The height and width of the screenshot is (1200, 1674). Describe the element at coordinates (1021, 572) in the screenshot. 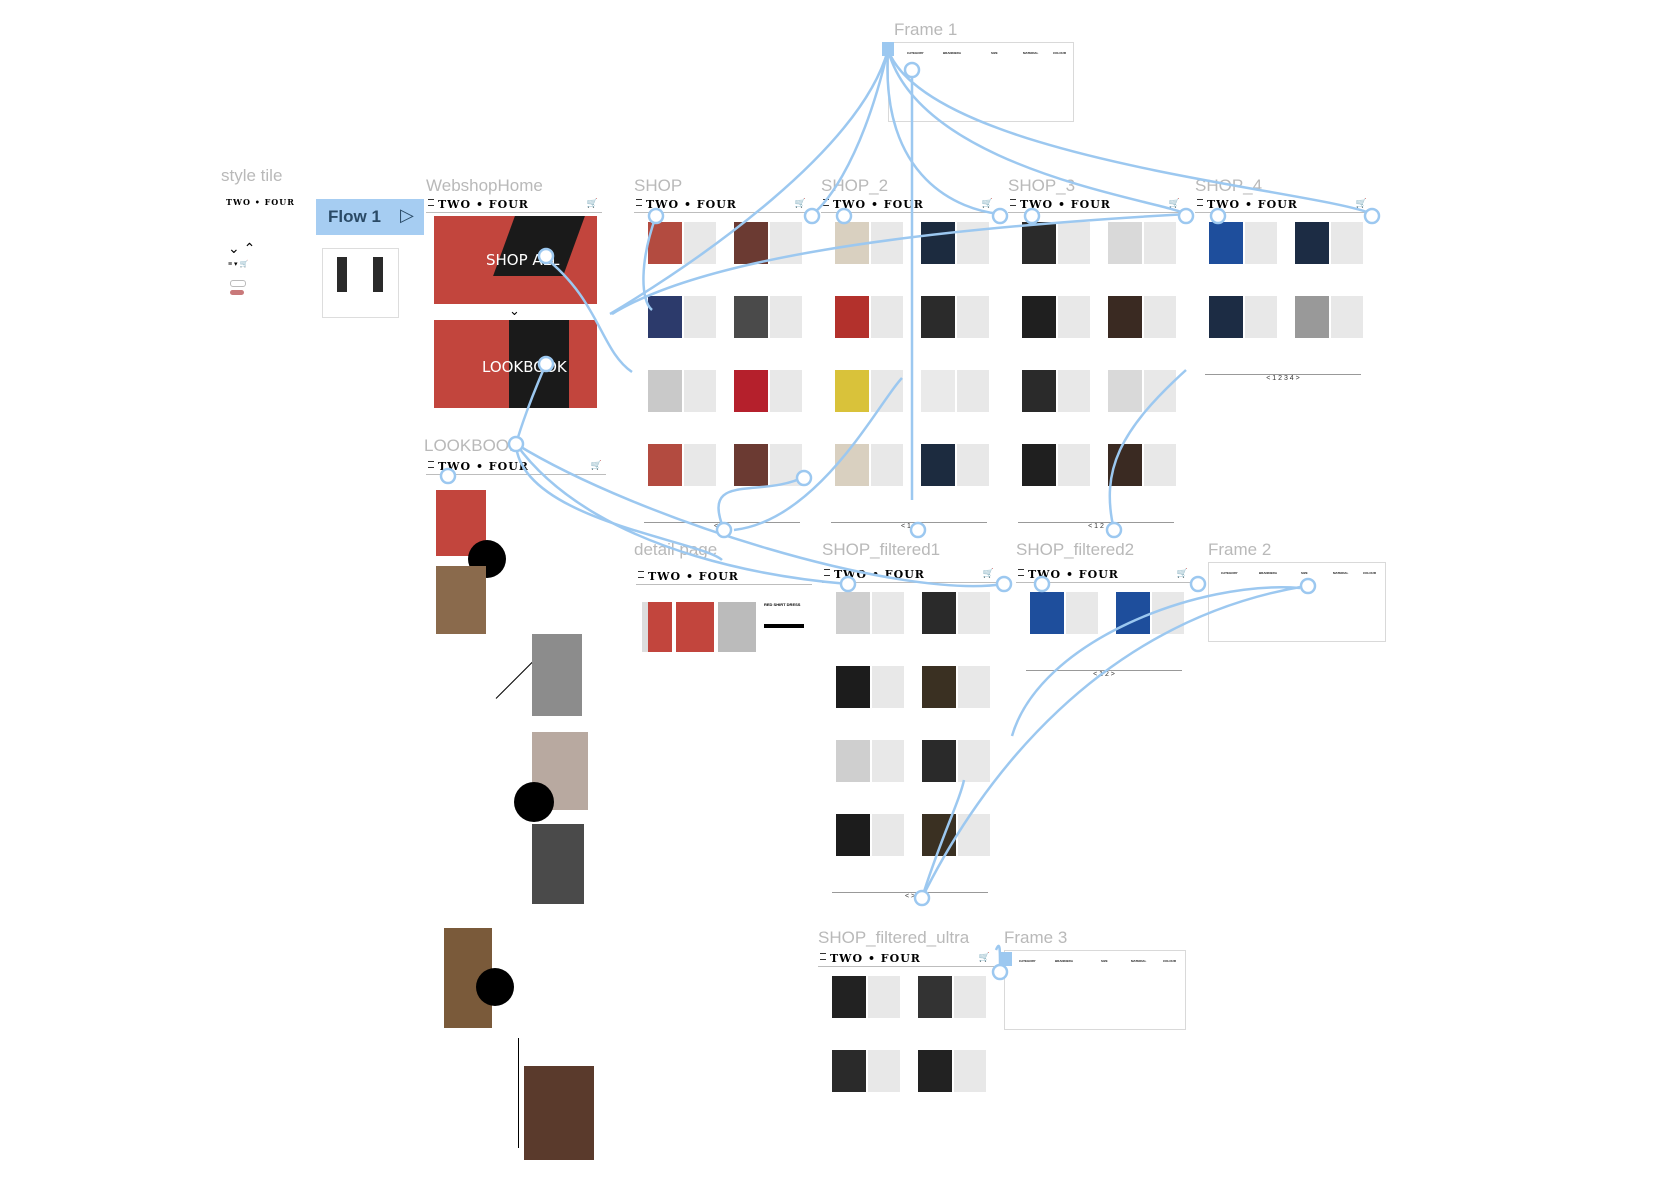

I see `shop-filtered2-menu-icon` at that location.